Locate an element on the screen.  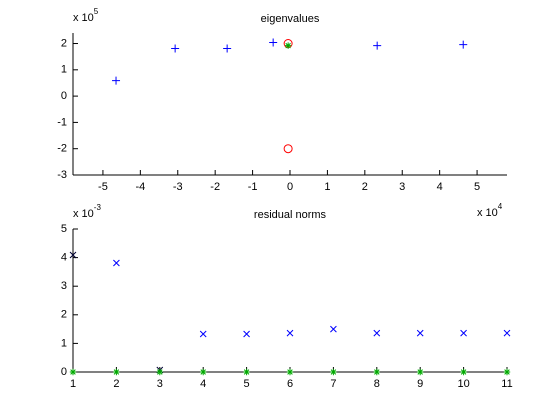
x-tick-label: -2 is located at coordinates (215, 187).